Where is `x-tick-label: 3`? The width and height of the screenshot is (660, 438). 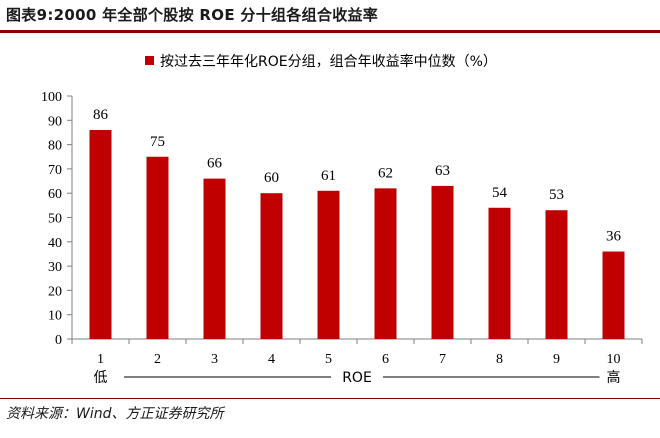 x-tick-label: 3 is located at coordinates (214, 359).